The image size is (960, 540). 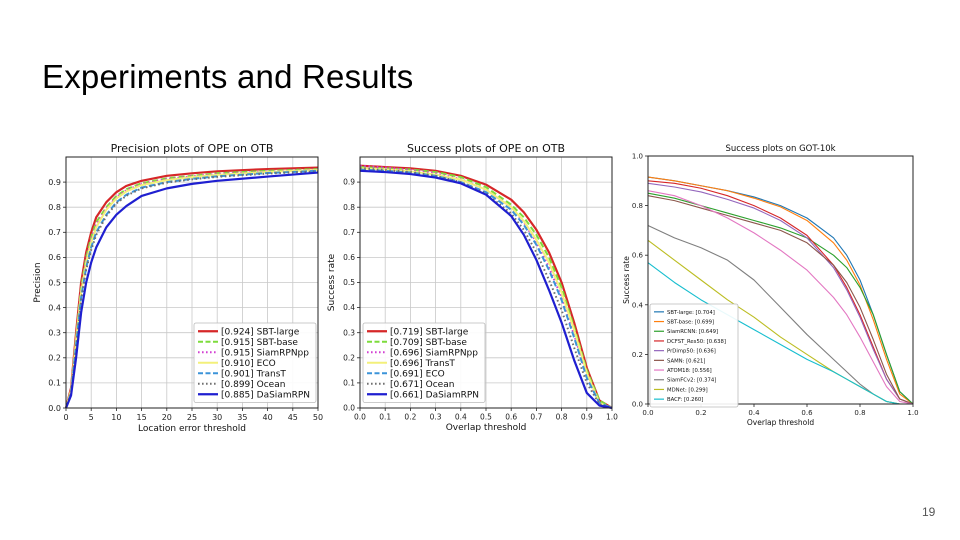 I want to click on x-tick-label: 45, so click(x=293, y=417).